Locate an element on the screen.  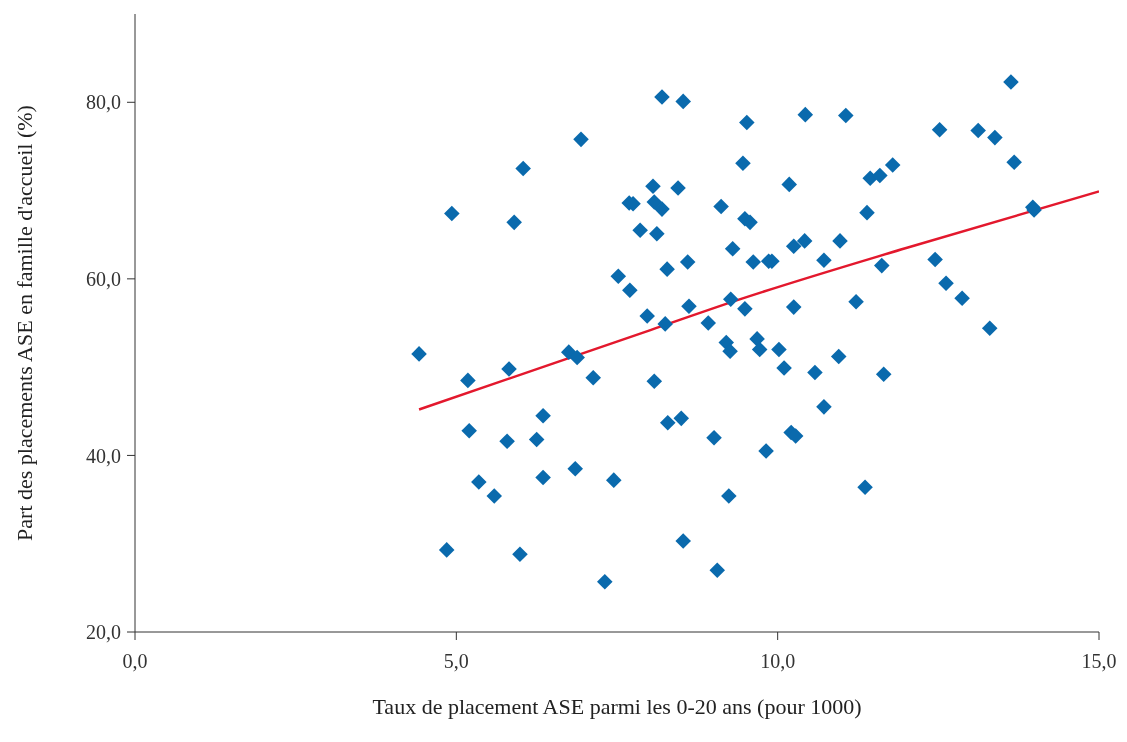
y-tick-label: 40,0 is located at coordinates (103, 455).